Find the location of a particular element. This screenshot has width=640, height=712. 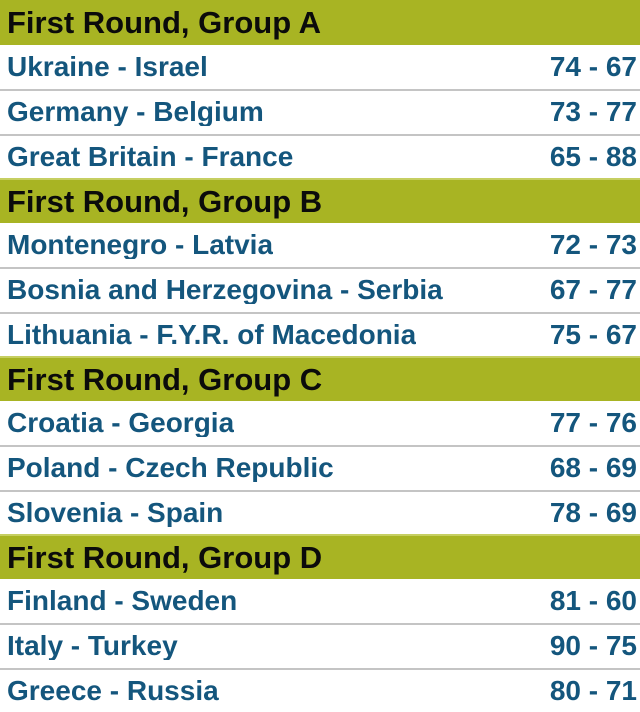

match-score: 75 - 67 is located at coordinates (593, 334).